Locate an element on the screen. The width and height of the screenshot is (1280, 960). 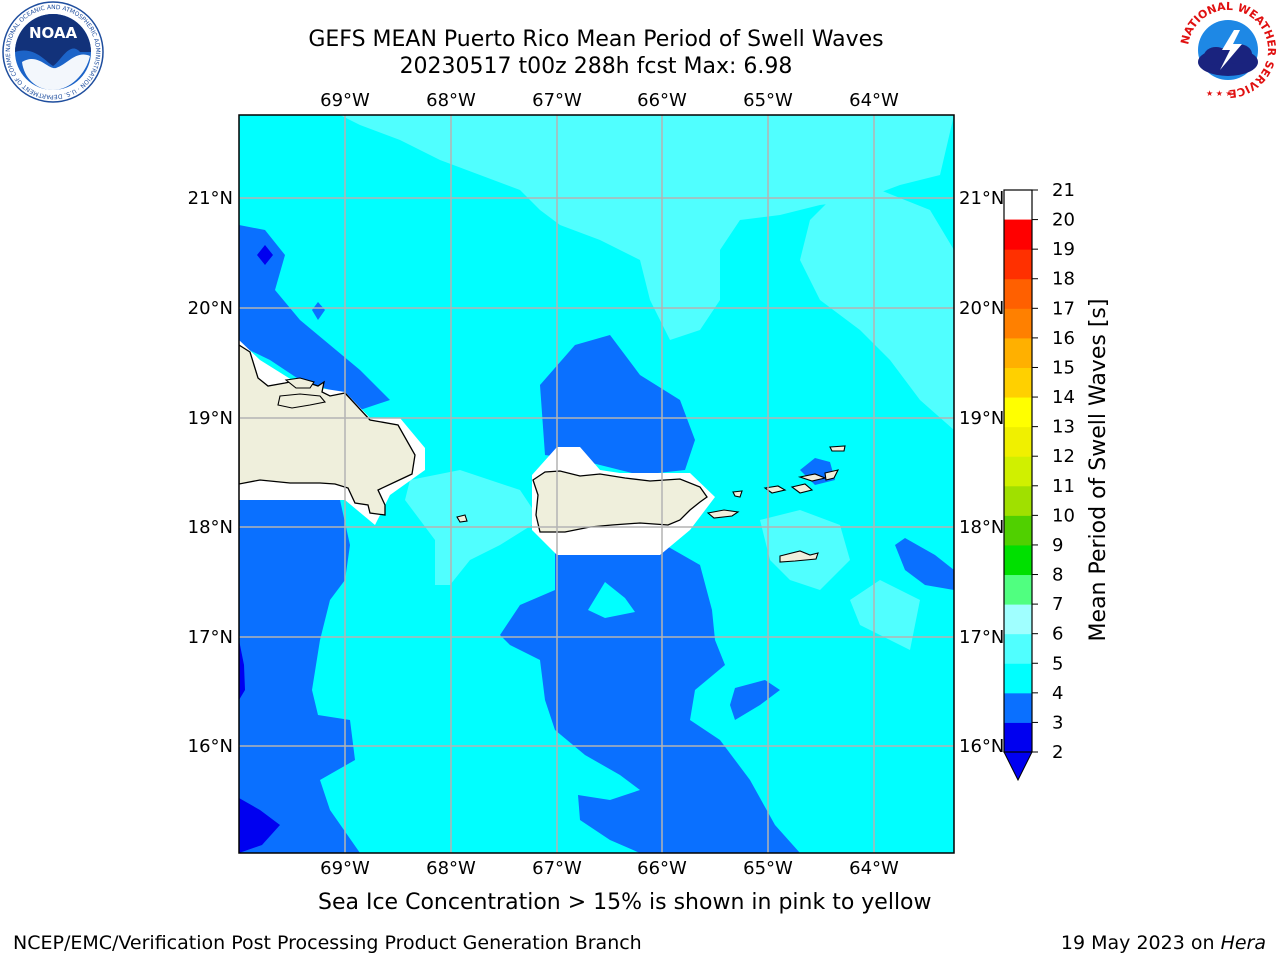
lon-label-top: 68°W is located at coordinates (451, 100).